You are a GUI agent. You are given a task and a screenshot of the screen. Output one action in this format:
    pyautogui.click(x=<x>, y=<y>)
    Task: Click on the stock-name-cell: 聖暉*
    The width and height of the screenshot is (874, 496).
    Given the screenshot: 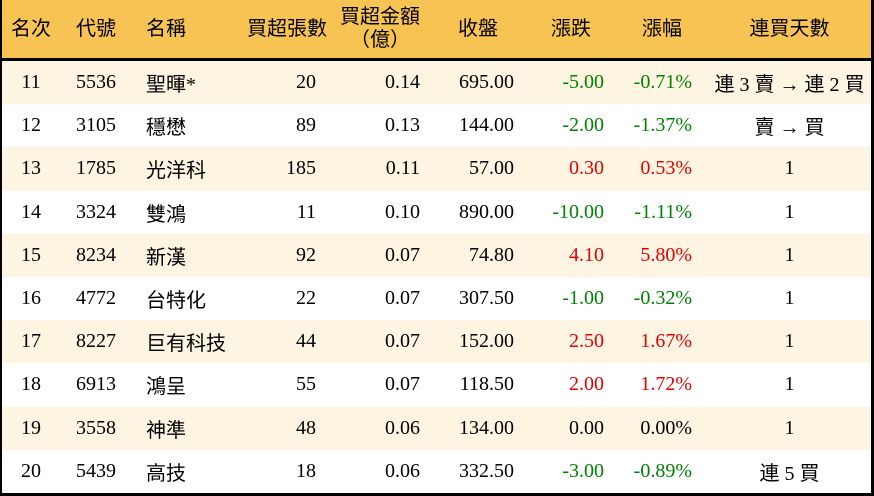 What is the action you would take?
    pyautogui.click(x=171, y=85)
    